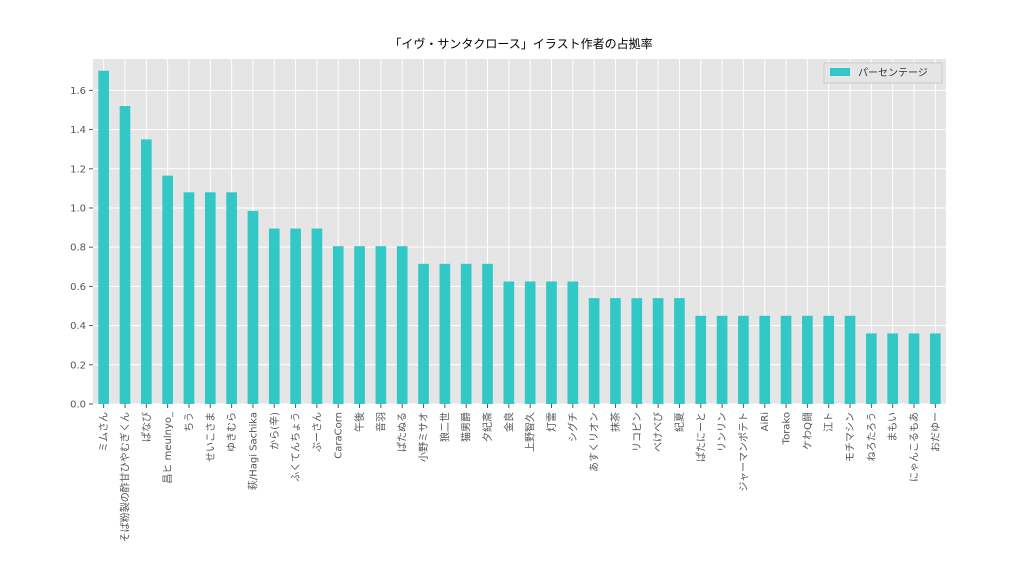 This screenshot has height=576, width=1024. Describe the element at coordinates (701, 437) in the screenshot. I see `x-tick-label: ぱたにーと` at that location.